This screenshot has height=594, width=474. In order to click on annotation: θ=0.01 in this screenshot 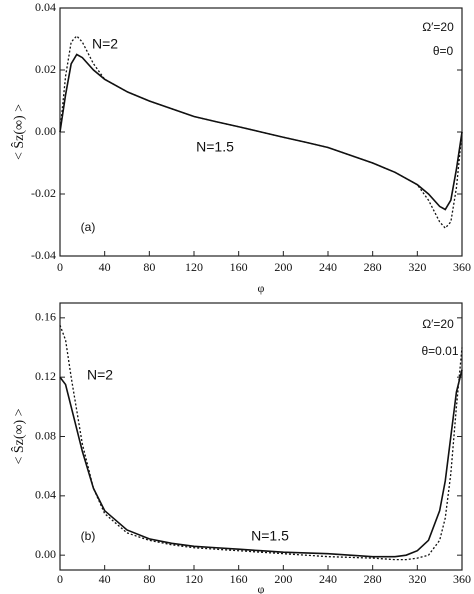, I will do `click(439, 351)`.